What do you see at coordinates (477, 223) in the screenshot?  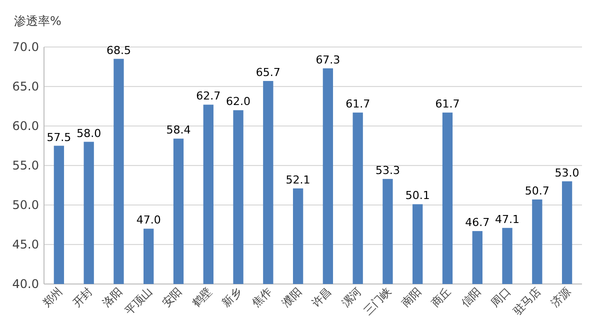 I see `data-label: 46.7` at bounding box center [477, 223].